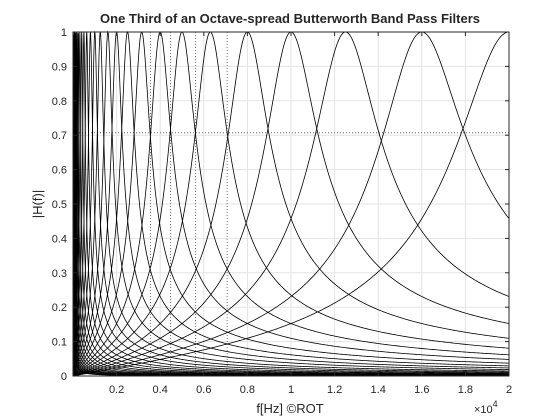 This screenshot has height=420, width=560. Describe the element at coordinates (59, 171) in the screenshot. I see `y-tick-label: 0.6` at that location.